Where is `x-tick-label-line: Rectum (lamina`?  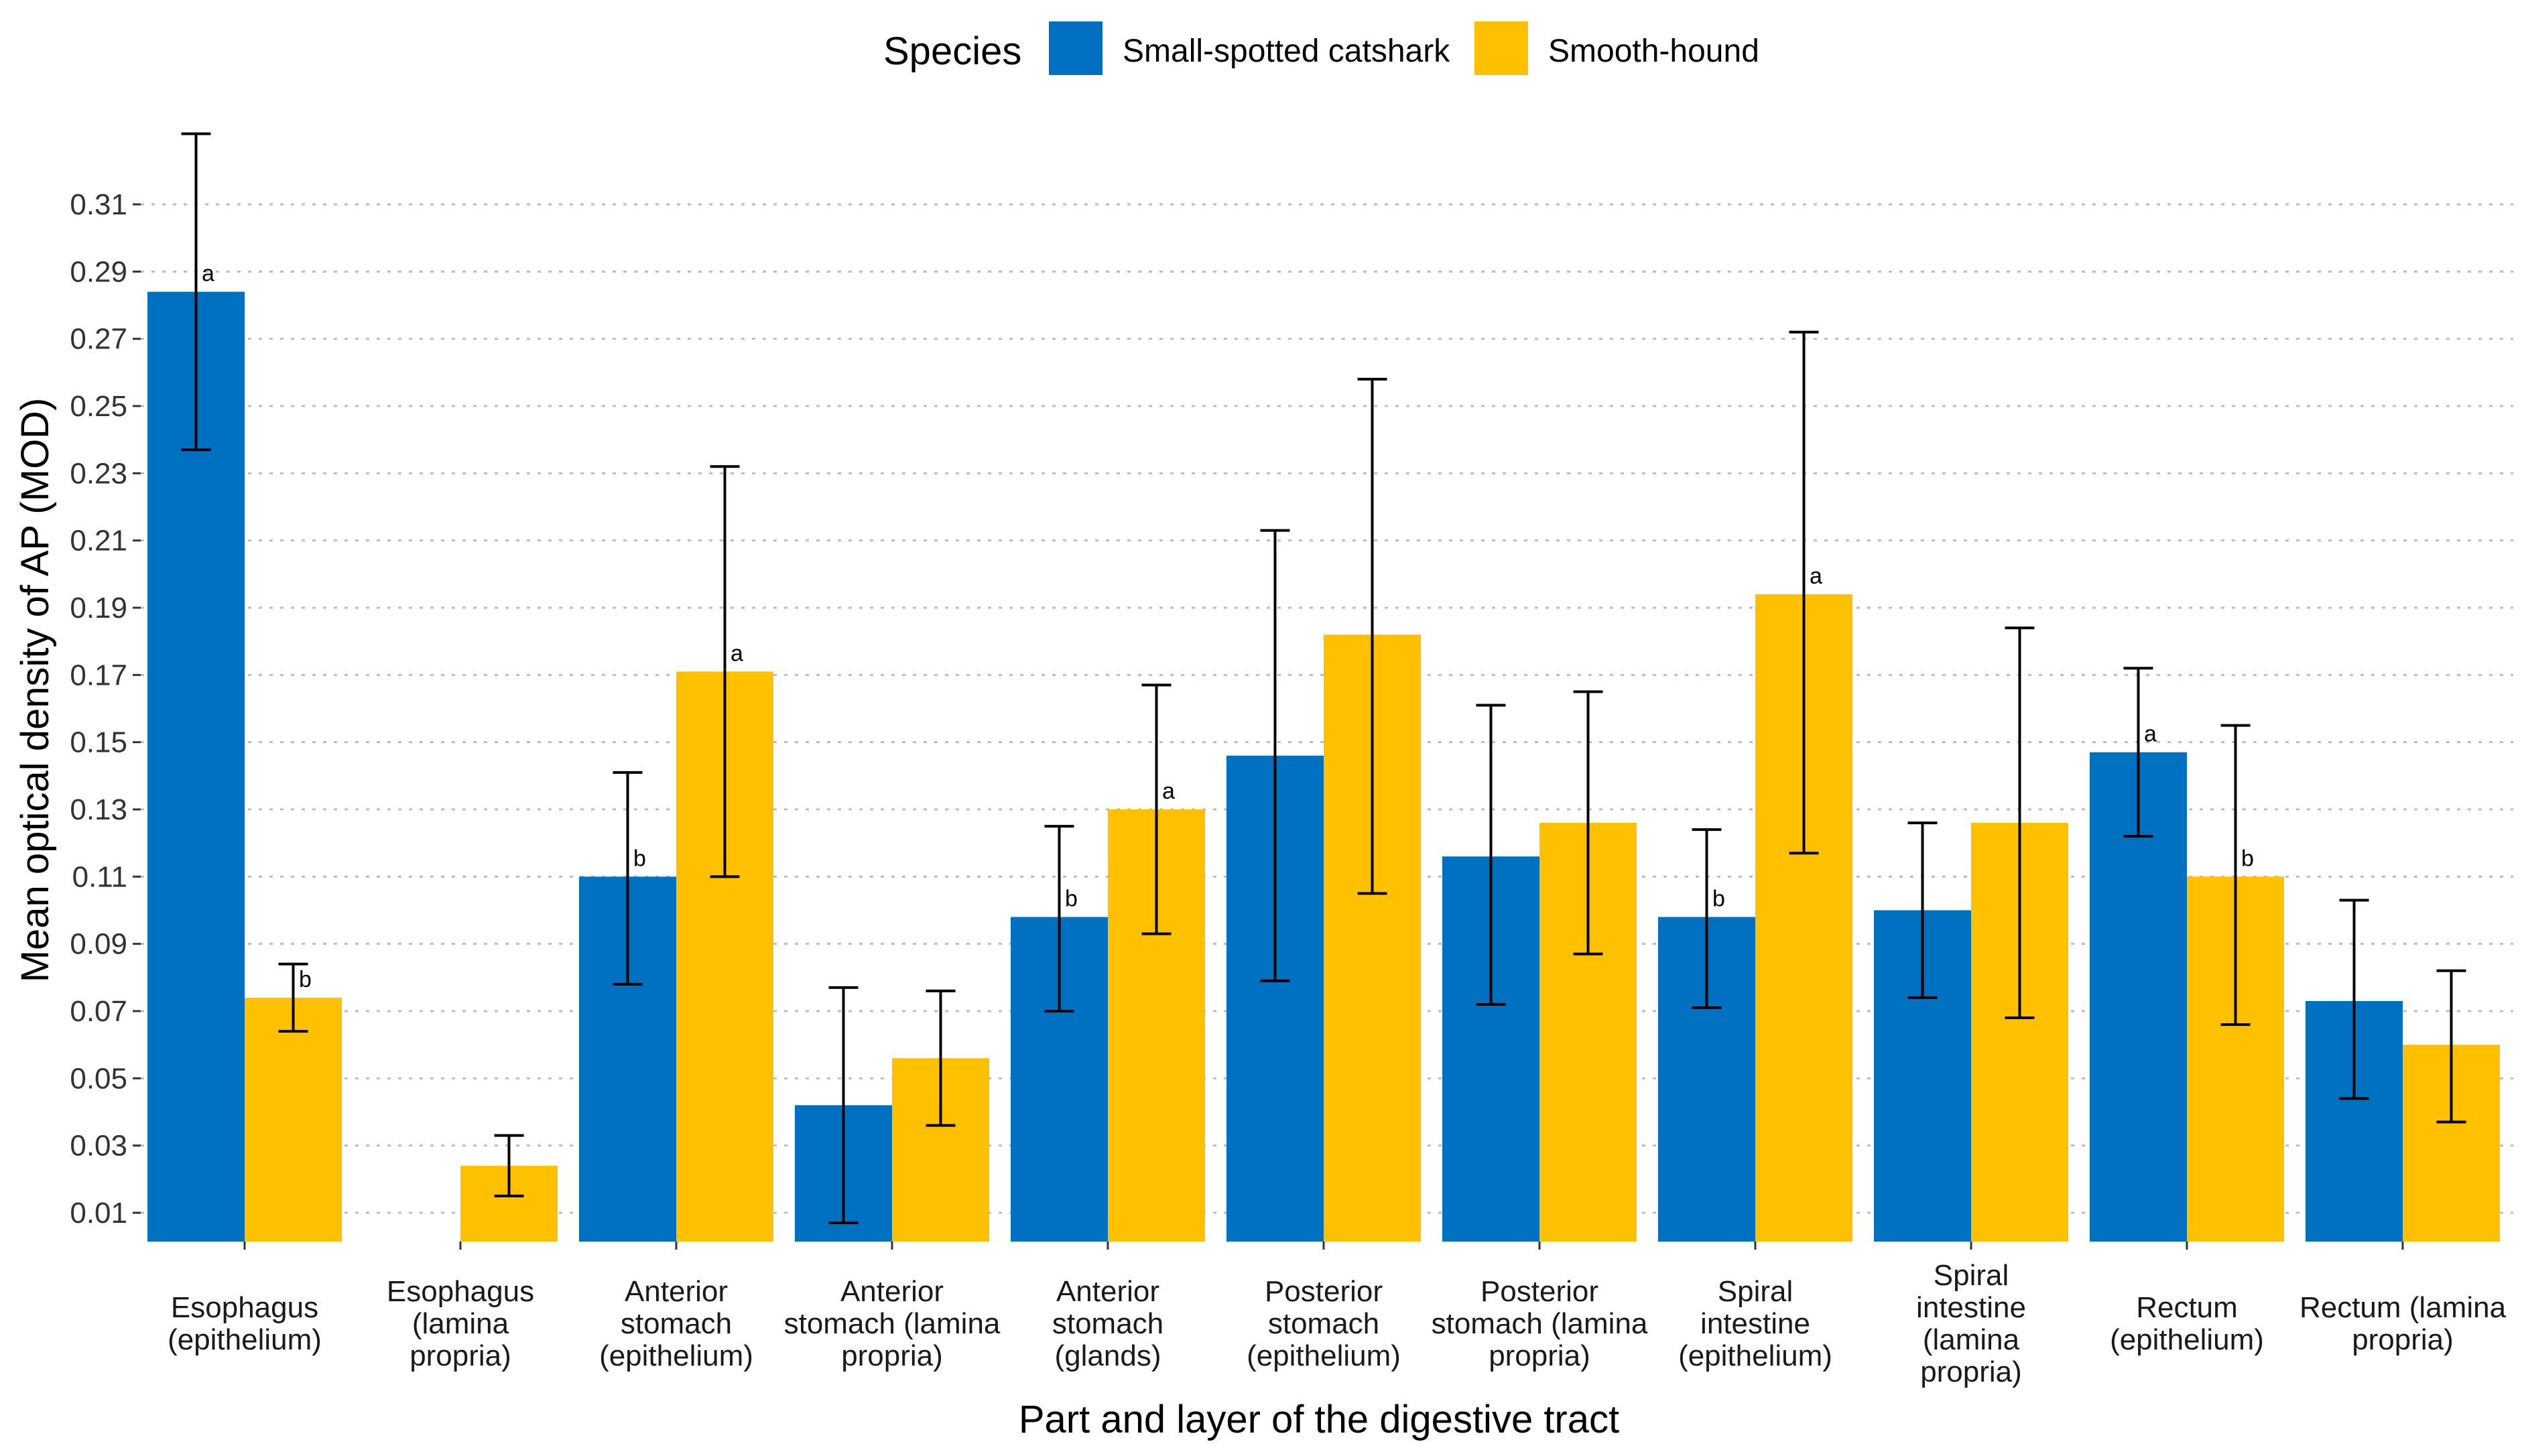 x-tick-label-line: Rectum (lamina is located at coordinates (2403, 1307).